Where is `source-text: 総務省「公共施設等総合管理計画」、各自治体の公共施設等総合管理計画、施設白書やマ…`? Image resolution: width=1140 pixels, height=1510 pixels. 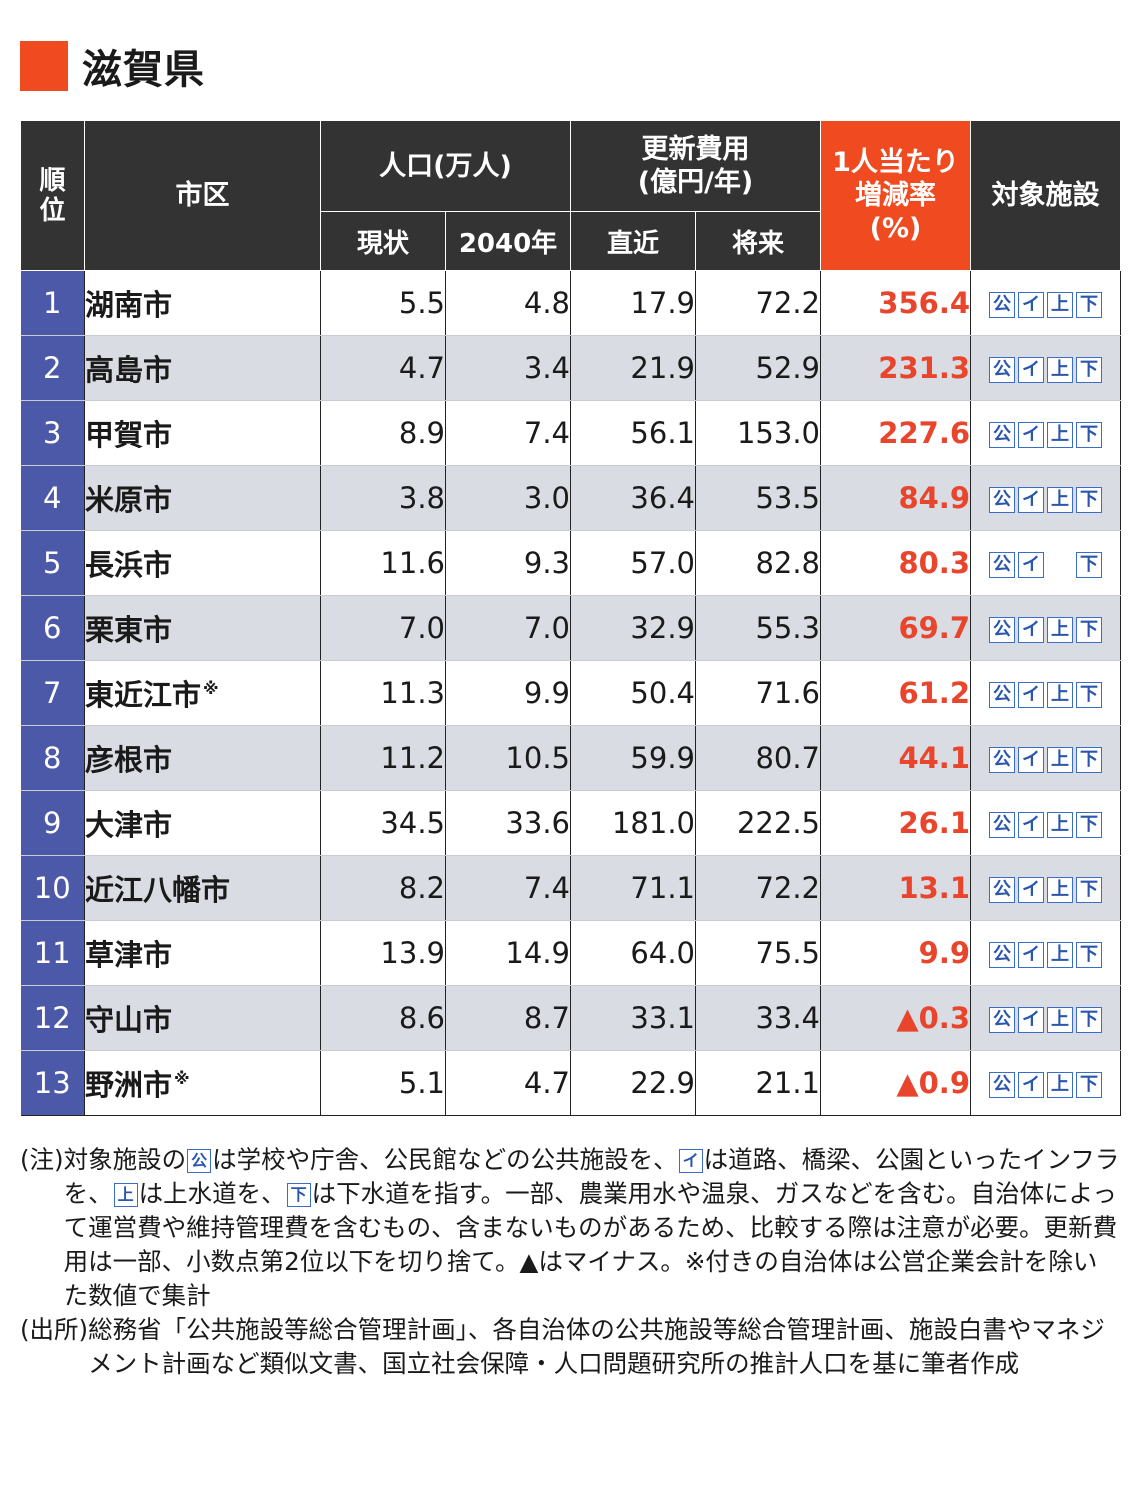
source-text: 総務省「公共施設等総合管理計画」、各自治体の公共施設等総合管理計画、施設白書やマ… is located at coordinates (596, 1346).